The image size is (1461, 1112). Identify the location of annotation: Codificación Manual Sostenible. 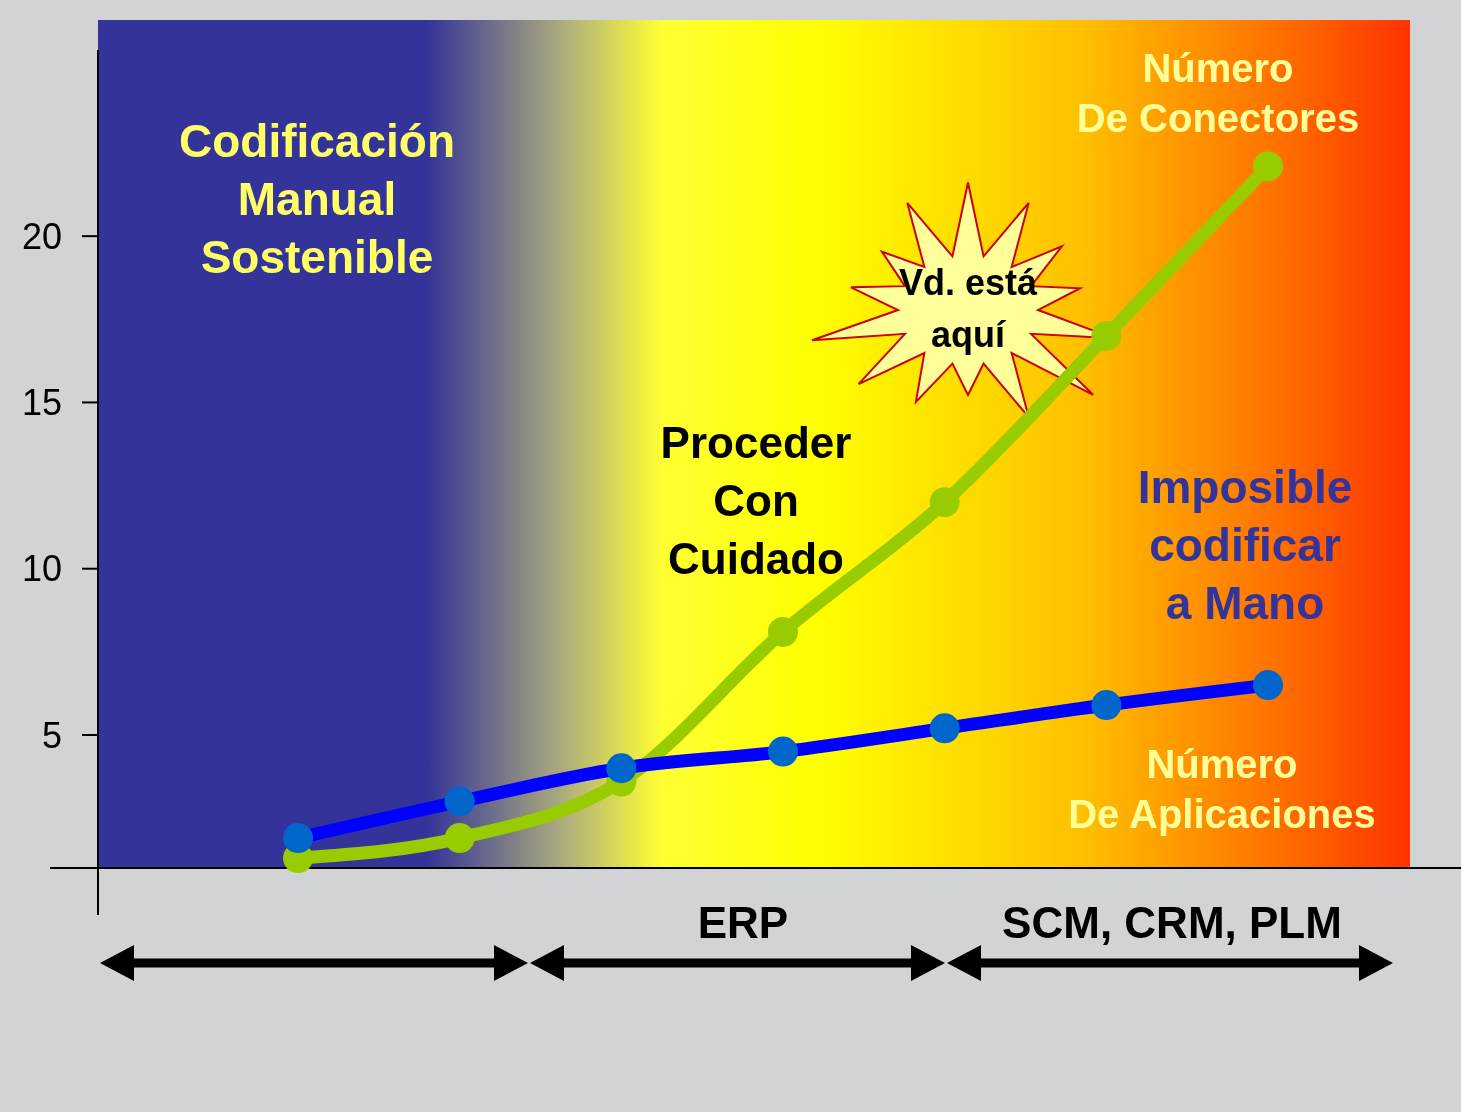
(317, 199).